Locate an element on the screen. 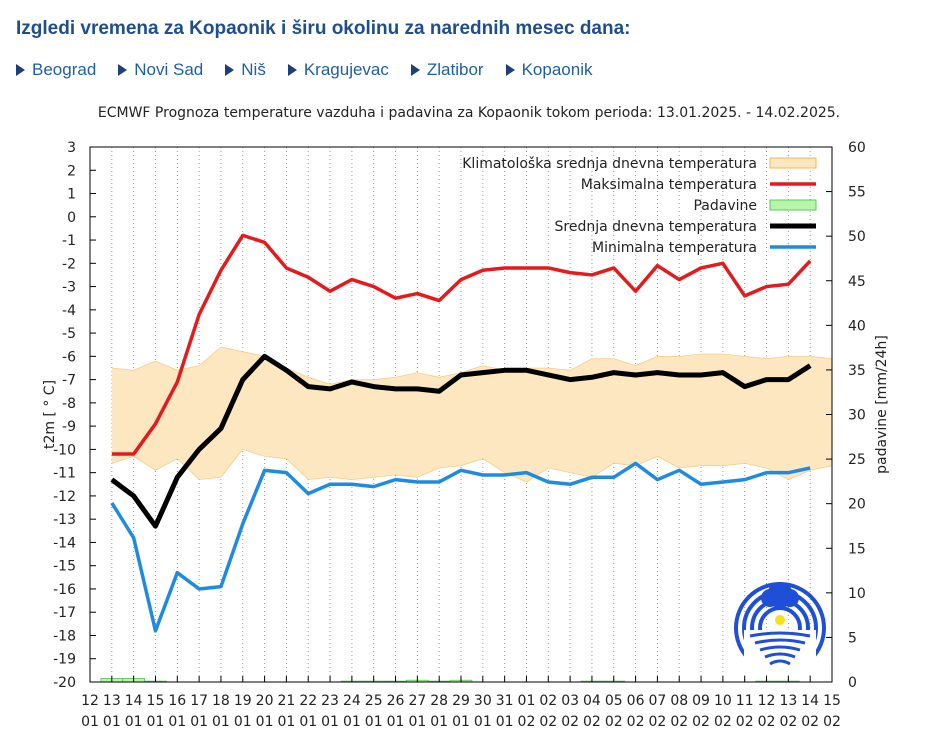  y-tick-label: -9 is located at coordinates (69, 427).